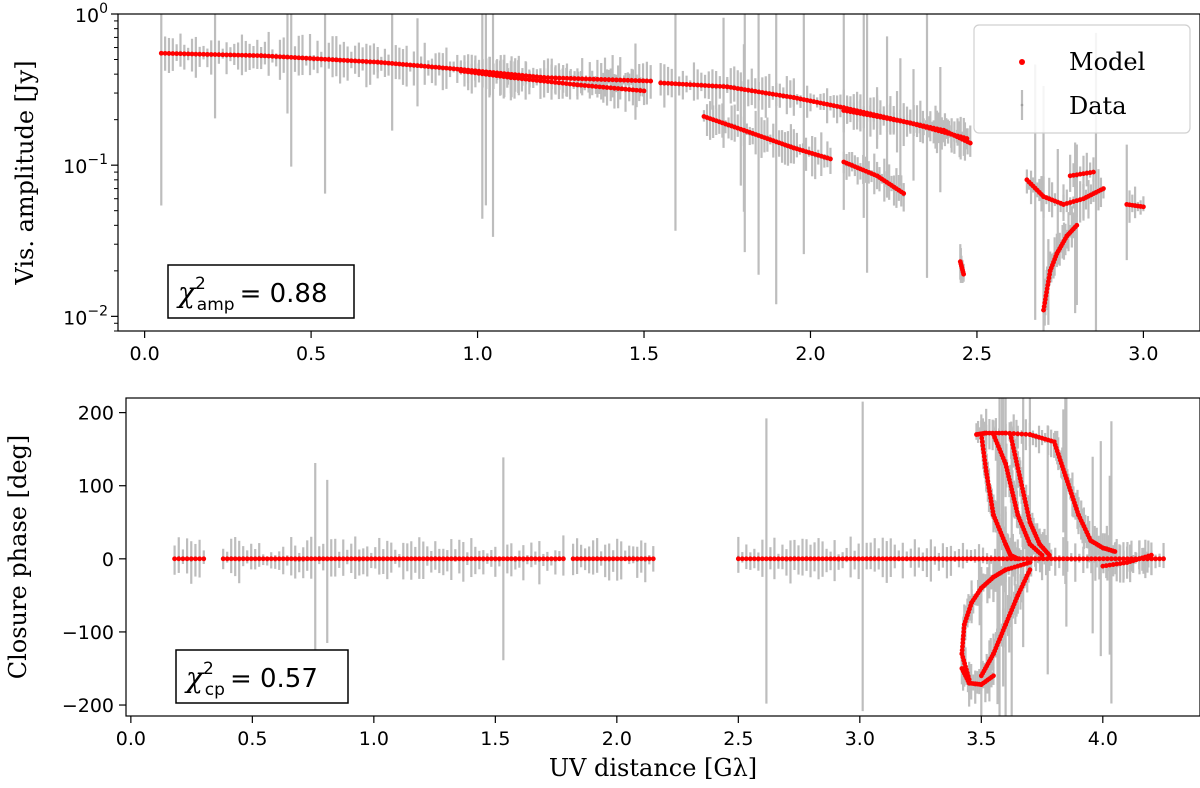 Image resolution: width=1200 pixels, height=788 pixels. Describe the element at coordinates (1082, 79) in the screenshot. I see `legend-box` at that location.